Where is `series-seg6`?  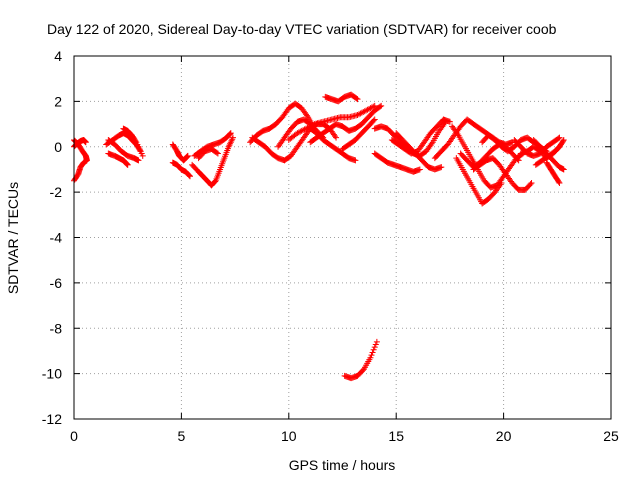
series-seg6 is located at coordinates (133, 142).